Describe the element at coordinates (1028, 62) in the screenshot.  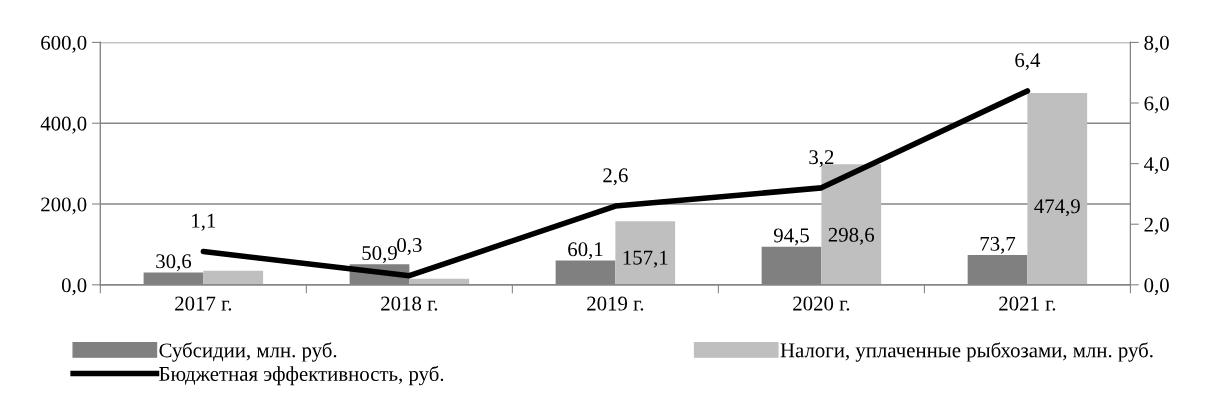
I see `data-label: 6,4` at that location.